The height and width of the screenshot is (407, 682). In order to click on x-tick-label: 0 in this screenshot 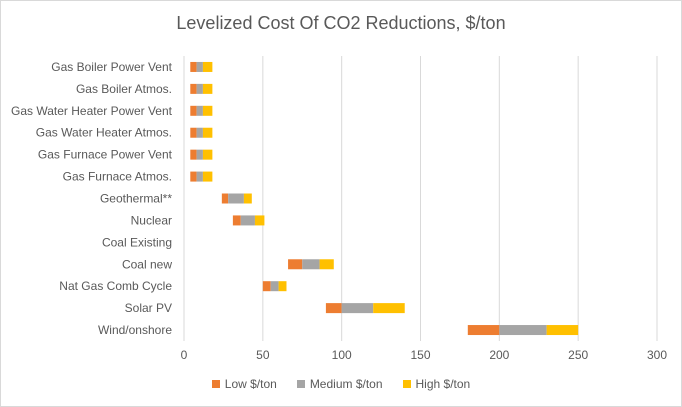, I will do `click(184, 355)`.